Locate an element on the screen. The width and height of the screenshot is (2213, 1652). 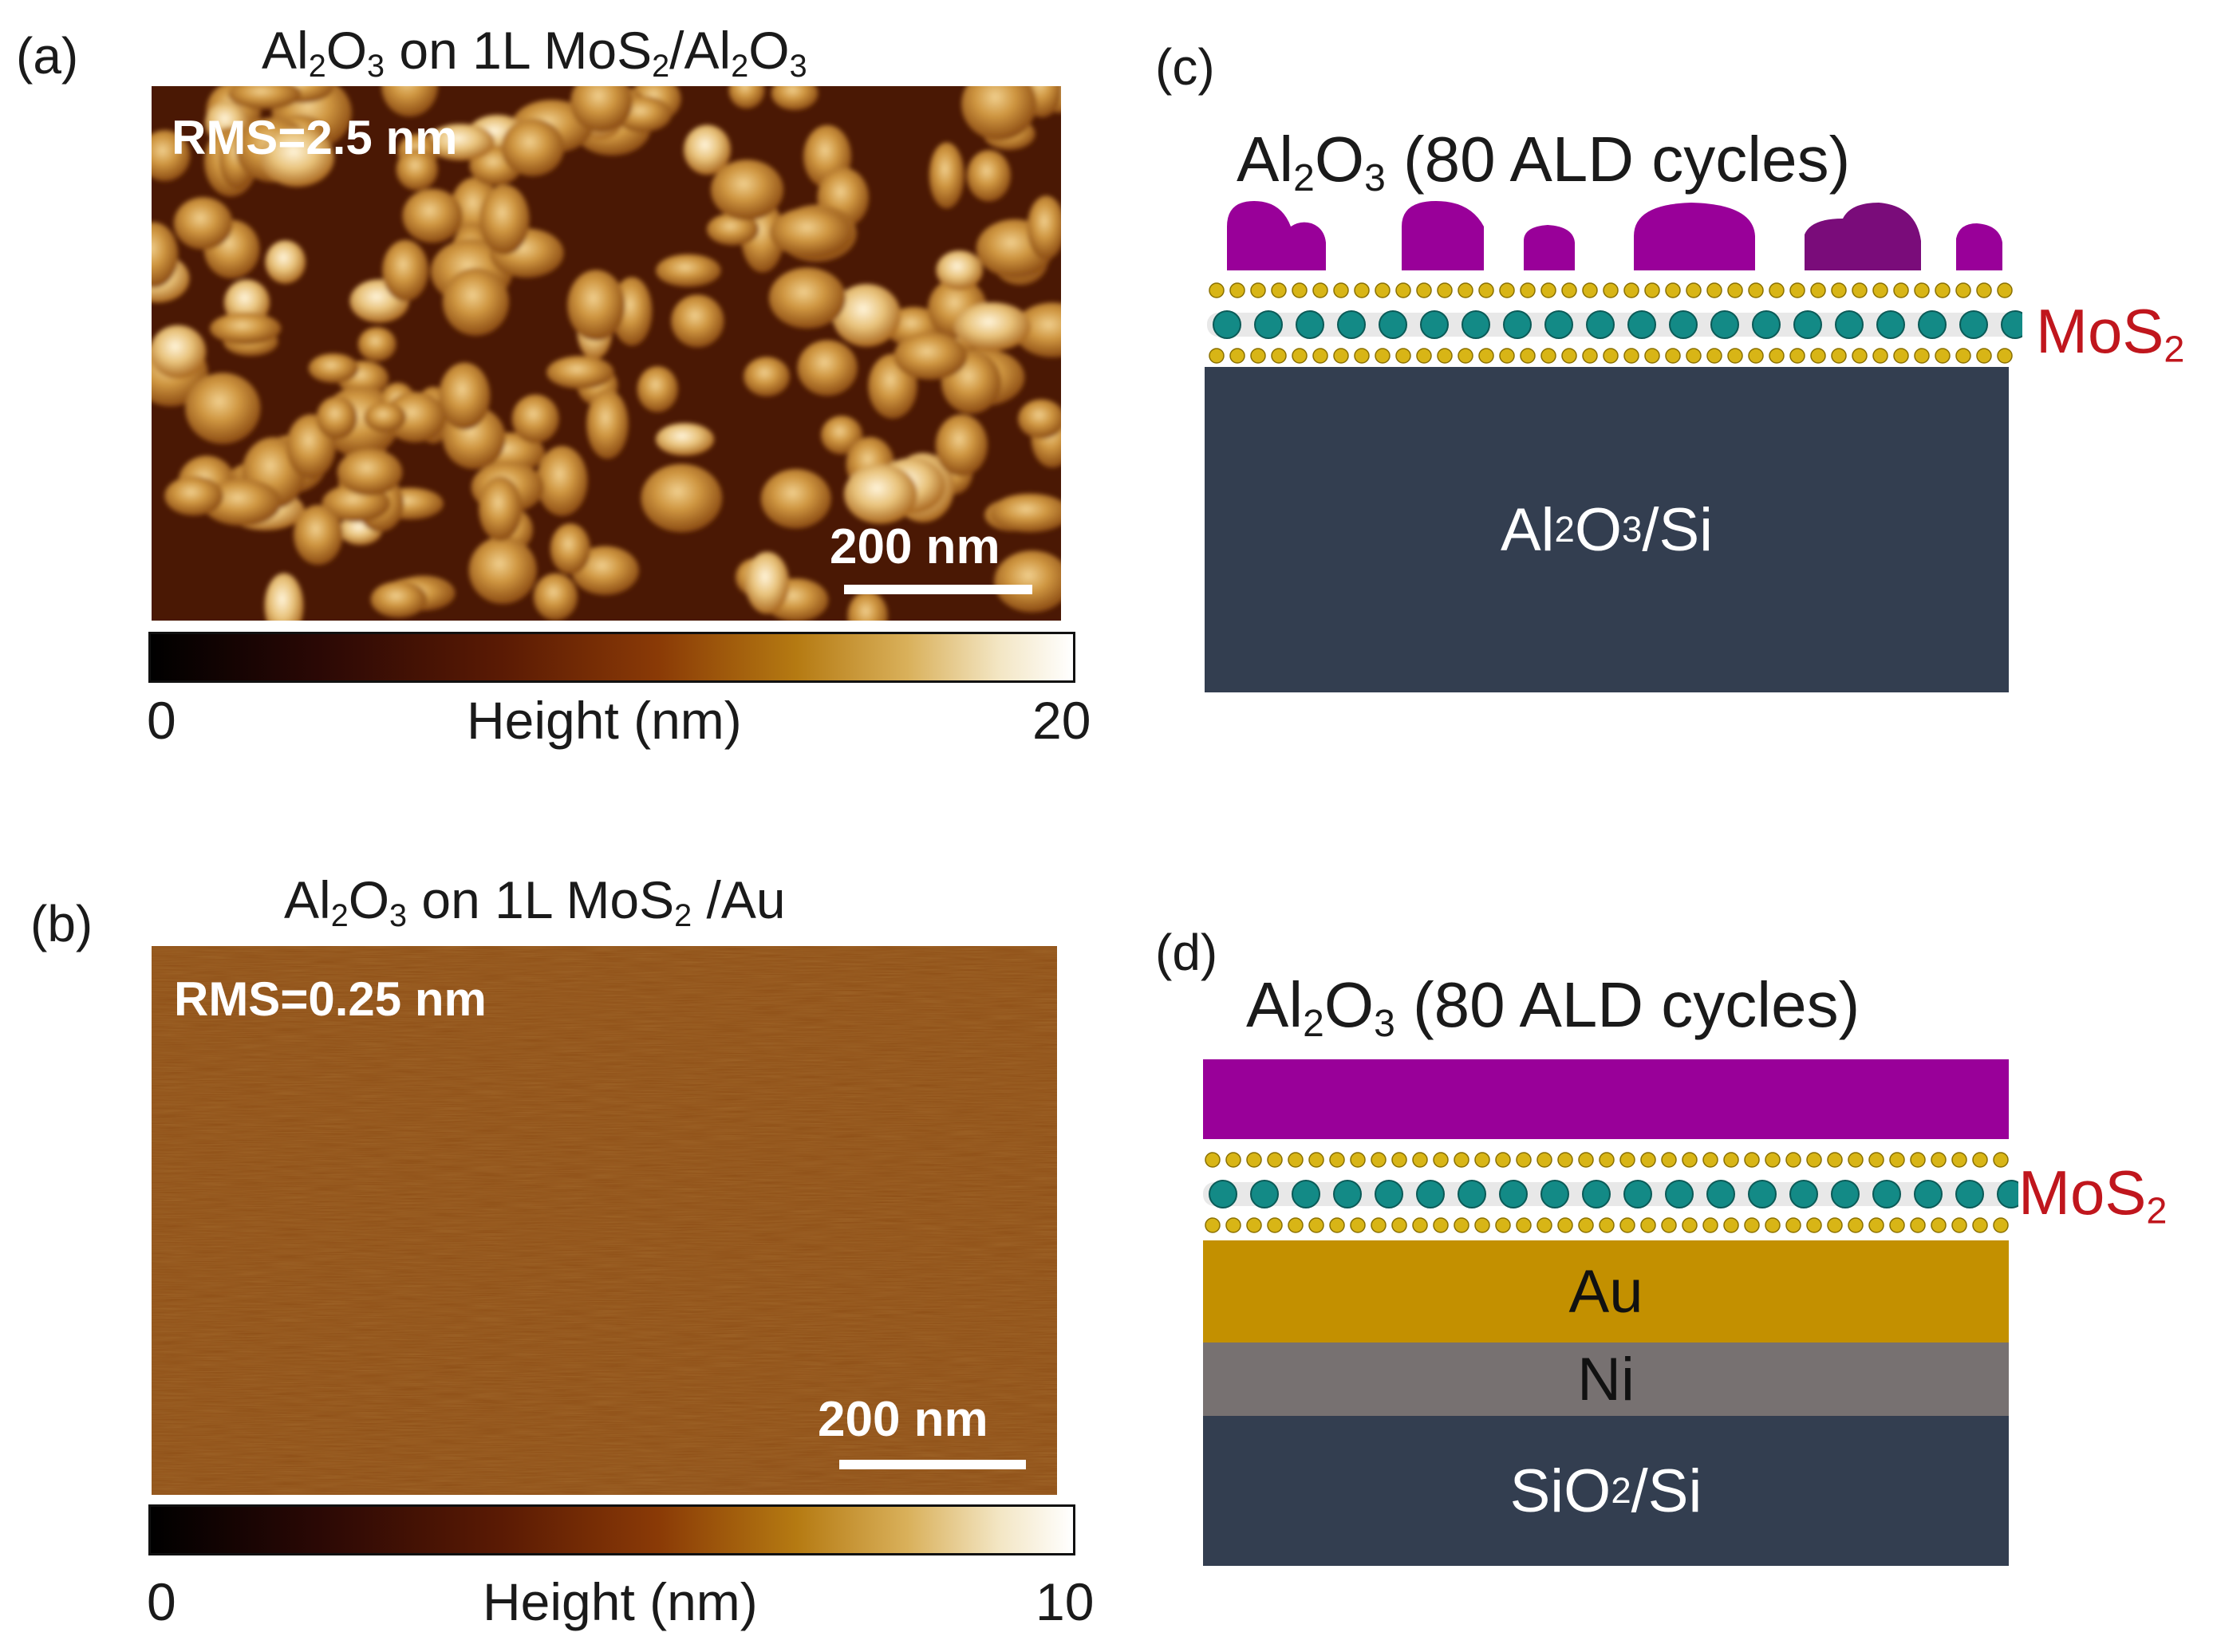
panel-d-substrate: SiO 2/Si is located at coordinates (1606, 1491).